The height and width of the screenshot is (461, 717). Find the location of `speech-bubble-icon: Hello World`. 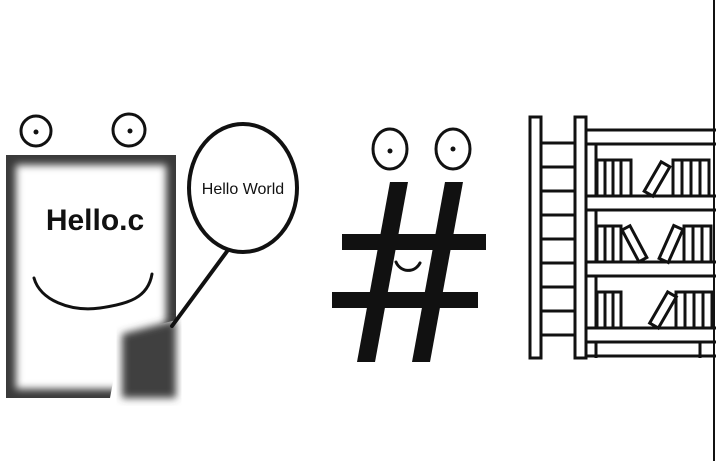

speech-bubble-icon: Hello World is located at coordinates (234, 225).